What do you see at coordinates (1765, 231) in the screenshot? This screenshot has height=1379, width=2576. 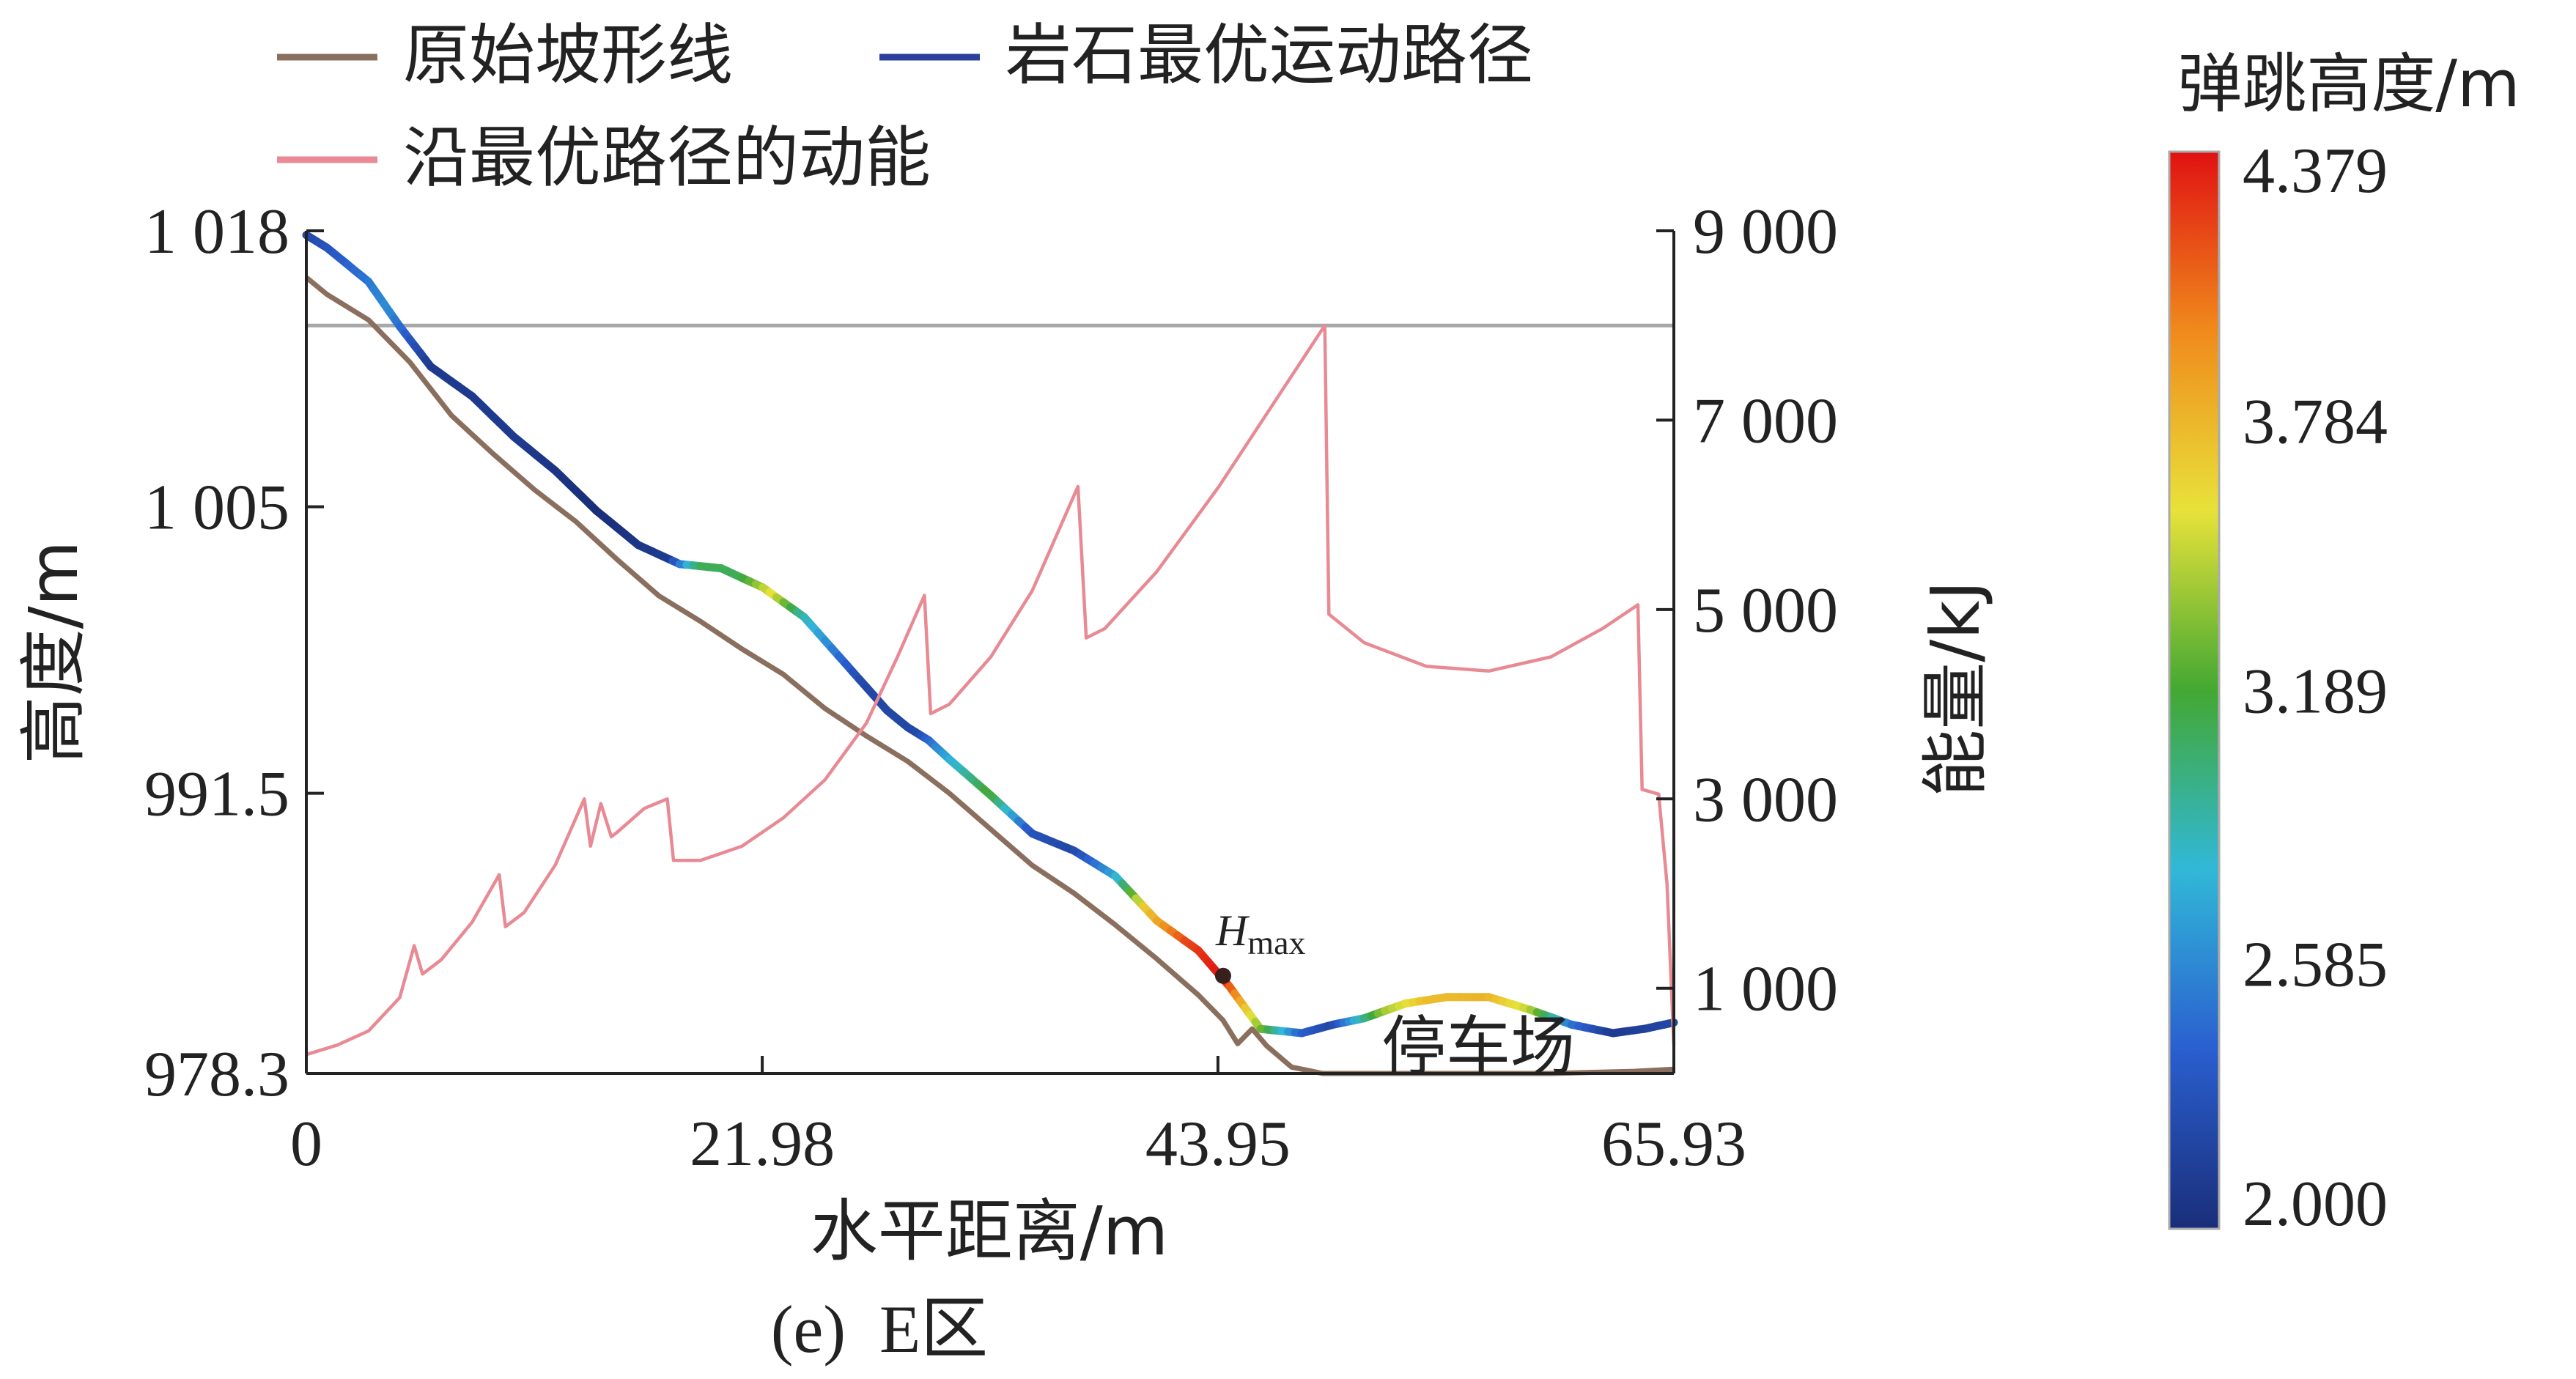 I see `right-y-tick-label: 9 000` at bounding box center [1765, 231].